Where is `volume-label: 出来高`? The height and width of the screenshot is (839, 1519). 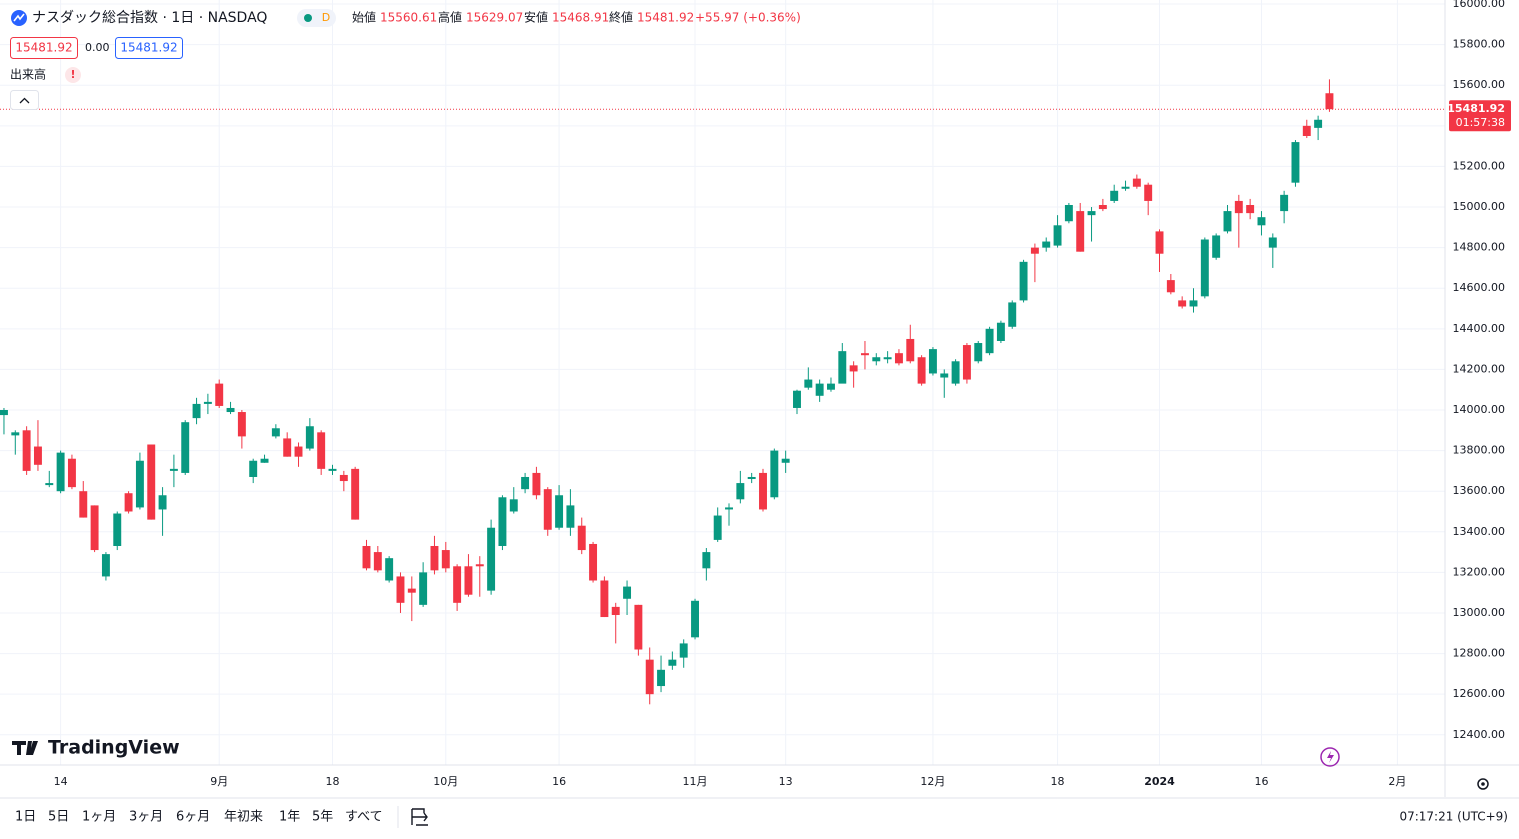 volume-label: 出来高 is located at coordinates (28, 74).